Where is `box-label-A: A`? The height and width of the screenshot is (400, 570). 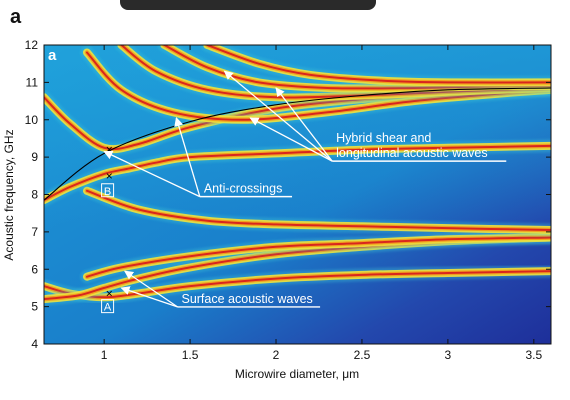 box-label-A: A is located at coordinates (108, 308).